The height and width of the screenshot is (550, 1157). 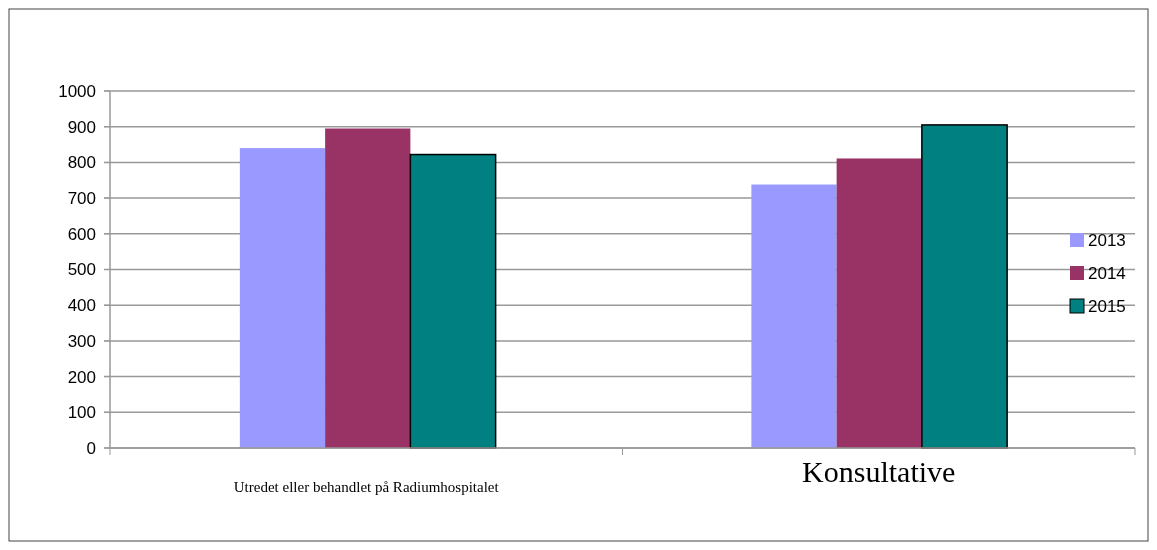 What do you see at coordinates (366, 487) in the screenshot?
I see `x-tick-label: Utredet eller behandlet på Radiumhospitalet` at bounding box center [366, 487].